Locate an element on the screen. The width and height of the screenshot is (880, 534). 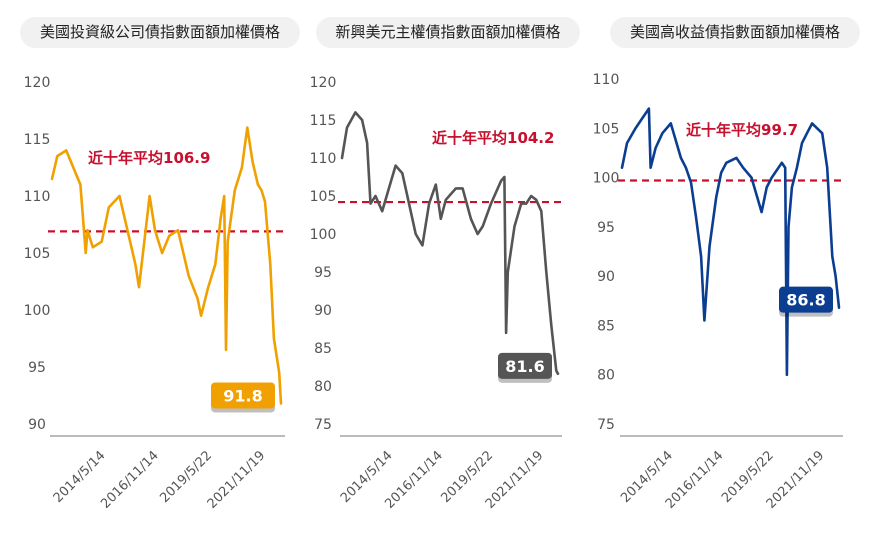
x-tick-label: 2021/11/19 is located at coordinates (237, 480).